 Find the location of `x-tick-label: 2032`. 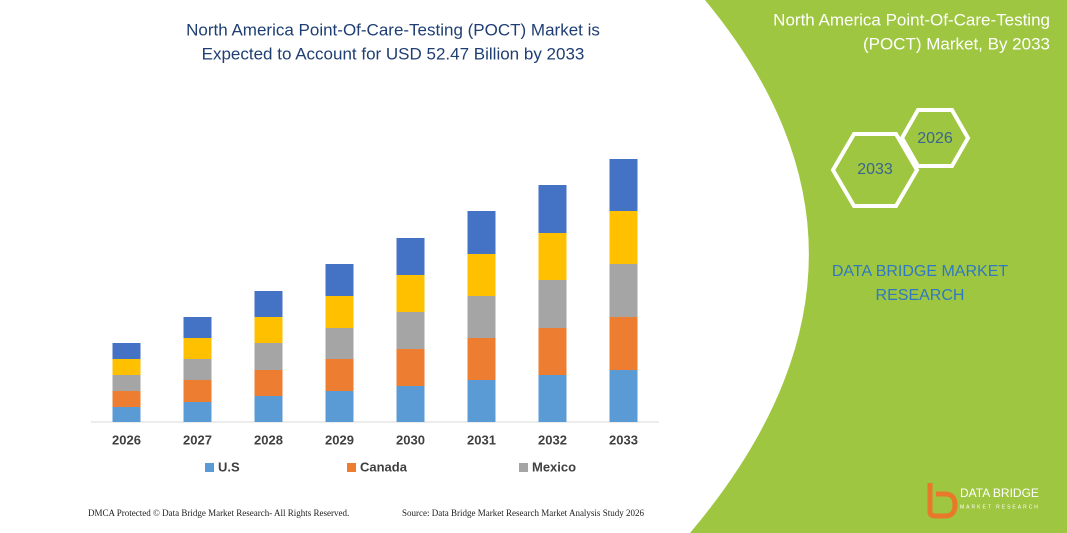

x-tick-label: 2032 is located at coordinates (552, 439).